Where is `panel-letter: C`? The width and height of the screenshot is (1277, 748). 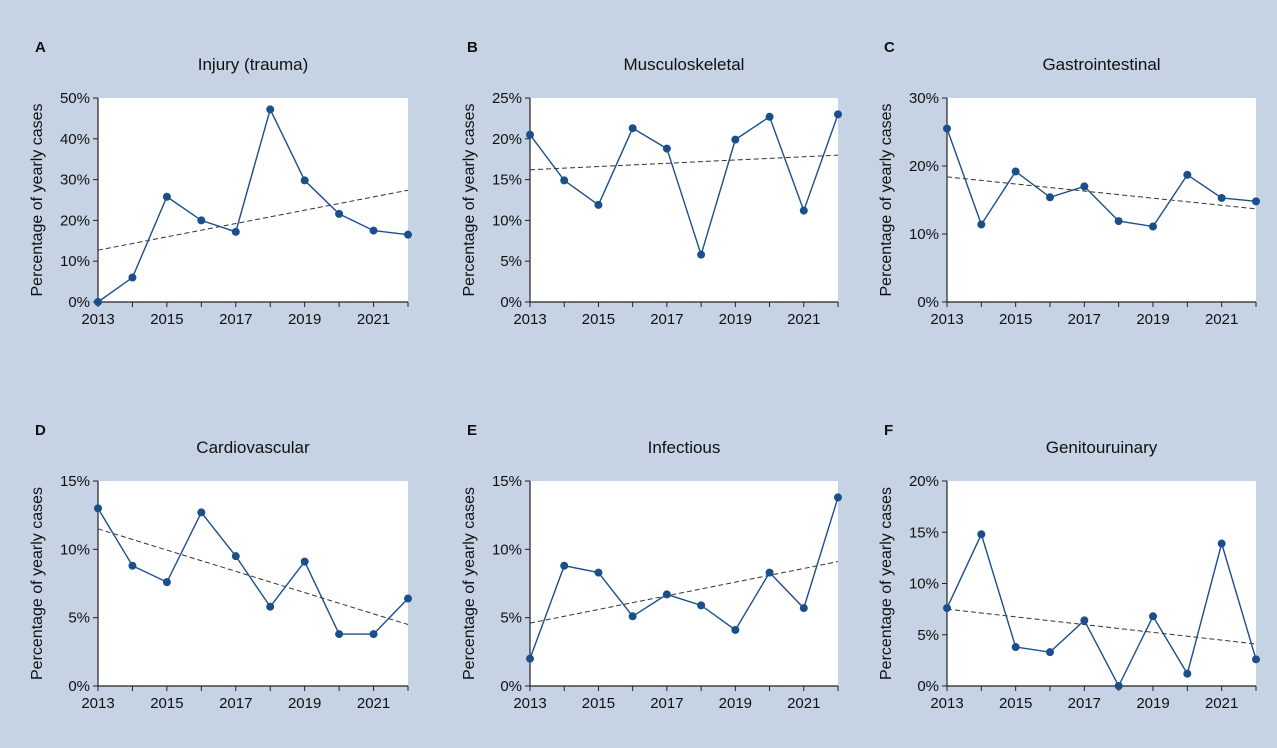
panel-letter: C is located at coordinates (889, 47).